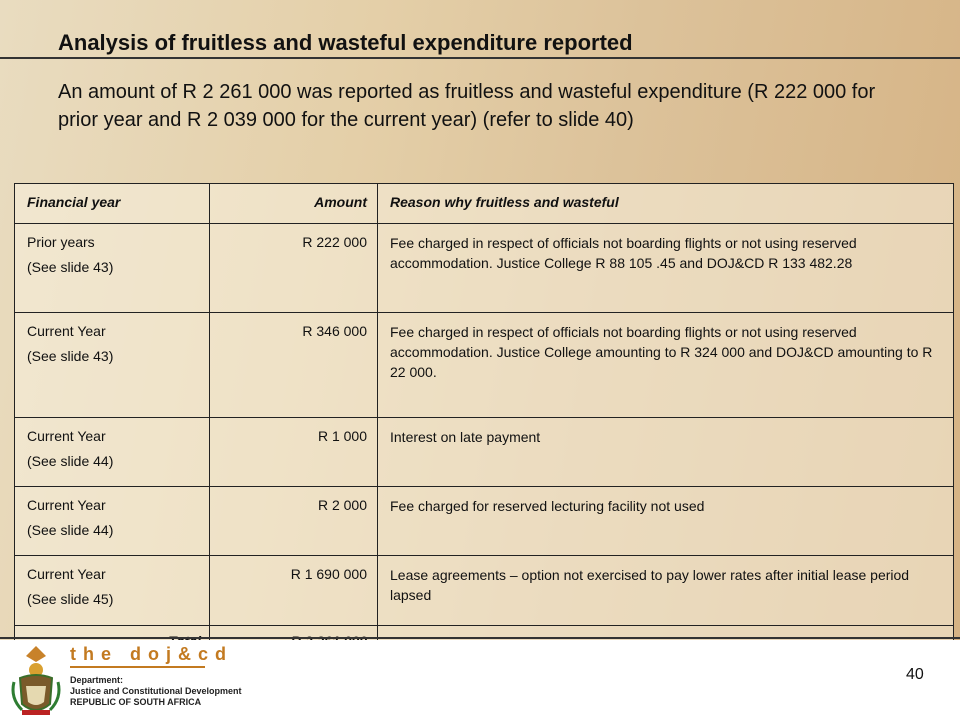 Image resolution: width=960 pixels, height=720 pixels. I want to click on year-cell: Prior years (See slide 43), so click(112, 268).